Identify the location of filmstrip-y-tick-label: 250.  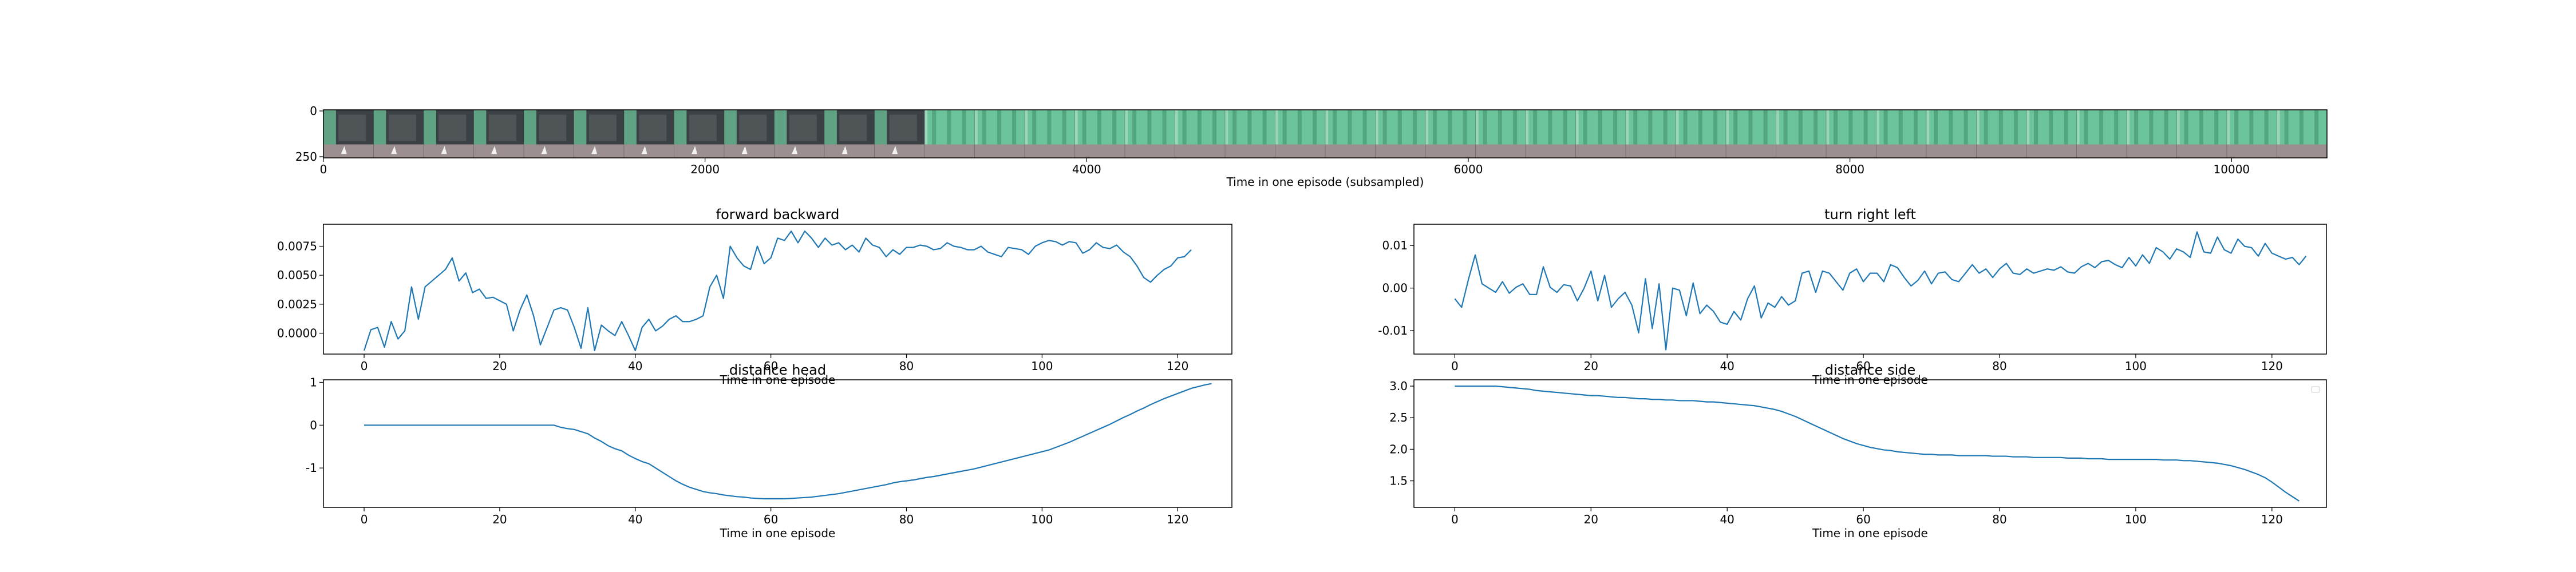
(306, 157).